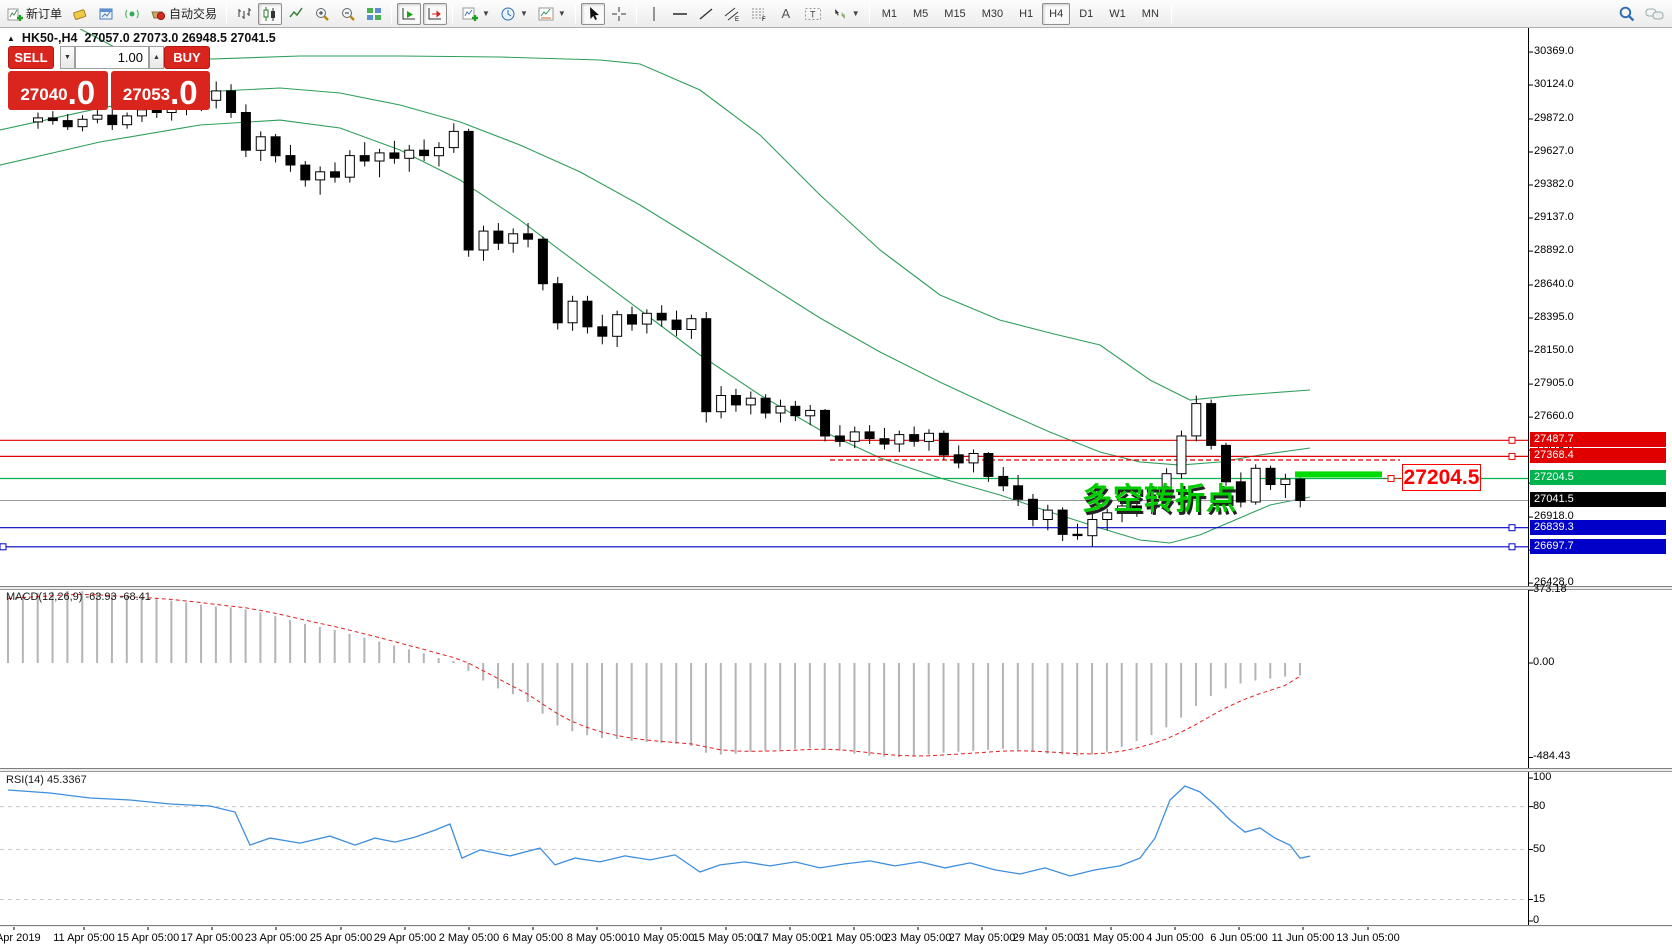  Describe the element at coordinates (552, 14) in the screenshot. I see `templates-button: ▼` at that location.